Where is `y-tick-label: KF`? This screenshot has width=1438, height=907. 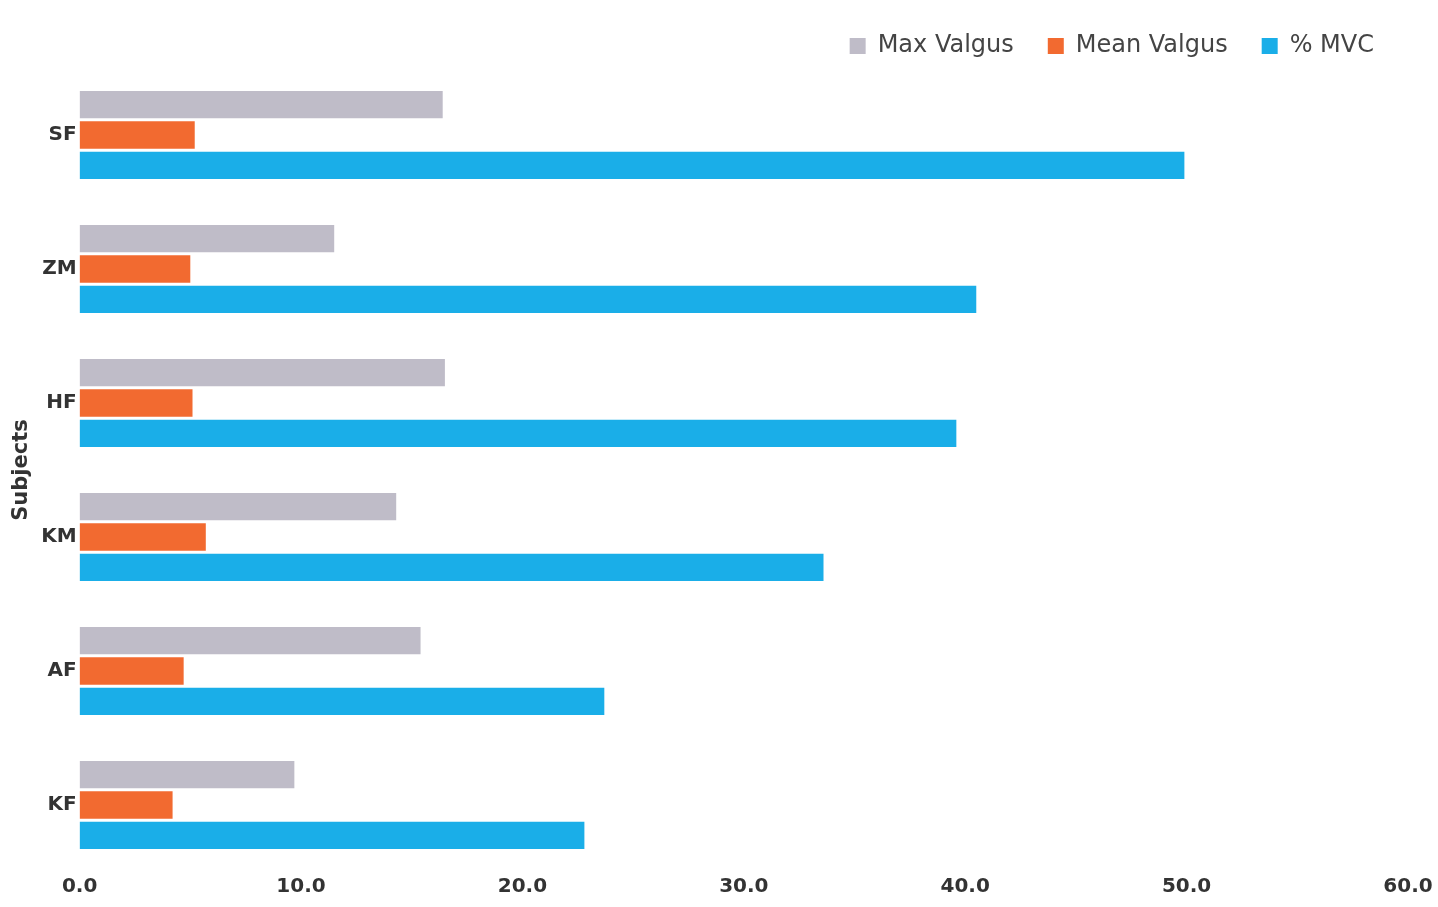
y-tick-label: KF is located at coordinates (62, 803).